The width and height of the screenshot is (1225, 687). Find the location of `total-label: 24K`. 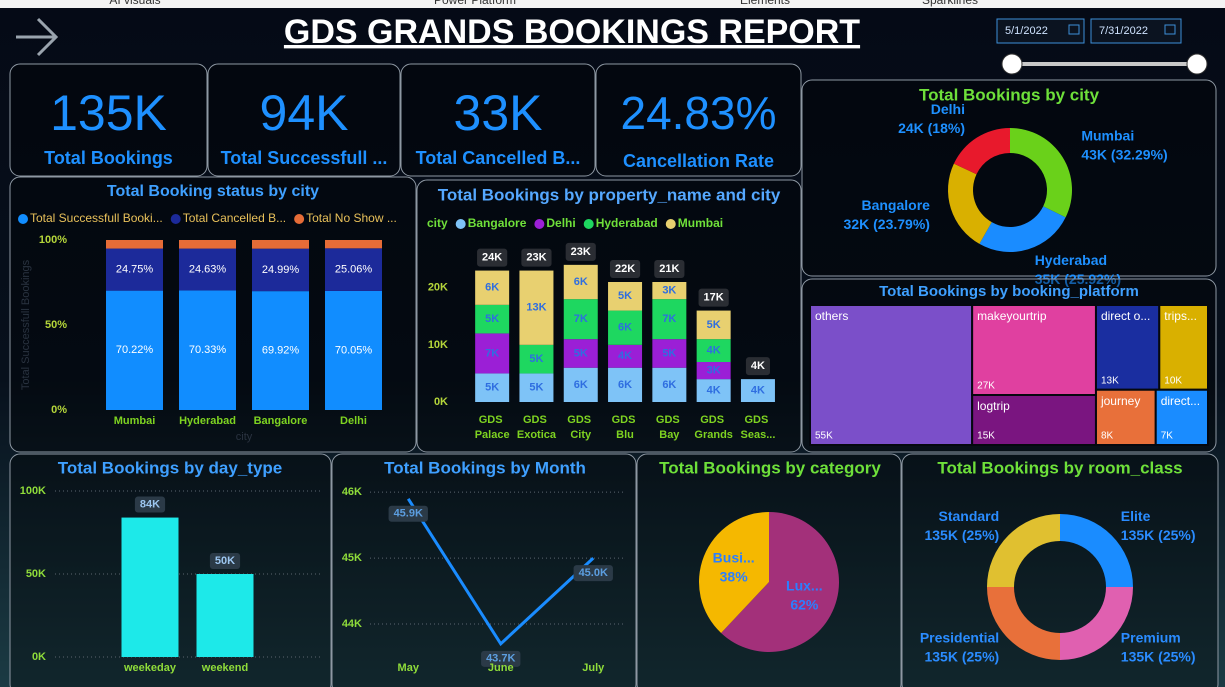

total-label: 24K is located at coordinates (492, 257).